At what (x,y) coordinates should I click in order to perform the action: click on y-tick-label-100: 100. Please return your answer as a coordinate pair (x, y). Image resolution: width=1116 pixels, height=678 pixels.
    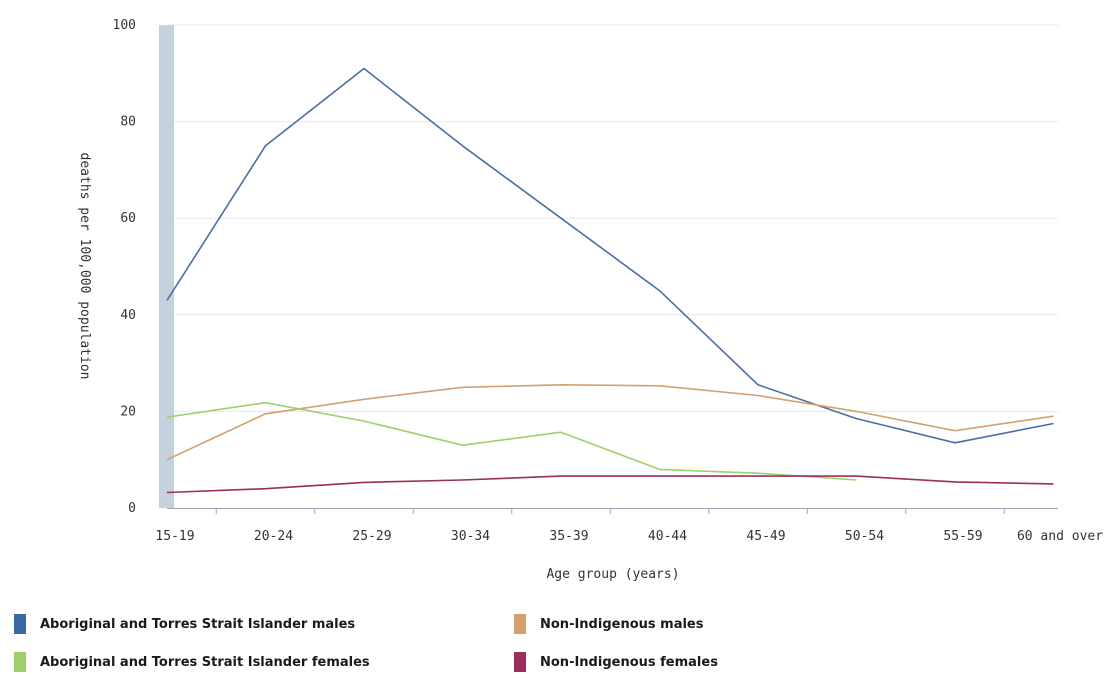
    Looking at the image, I should click on (124, 25).